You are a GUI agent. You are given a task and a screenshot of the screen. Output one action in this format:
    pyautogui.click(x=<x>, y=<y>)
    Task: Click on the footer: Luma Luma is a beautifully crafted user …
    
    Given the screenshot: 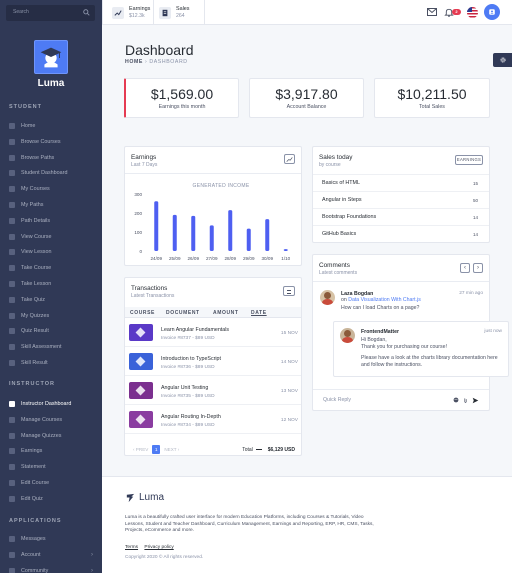 What is the action you would take?
    pyautogui.click(x=307, y=524)
    